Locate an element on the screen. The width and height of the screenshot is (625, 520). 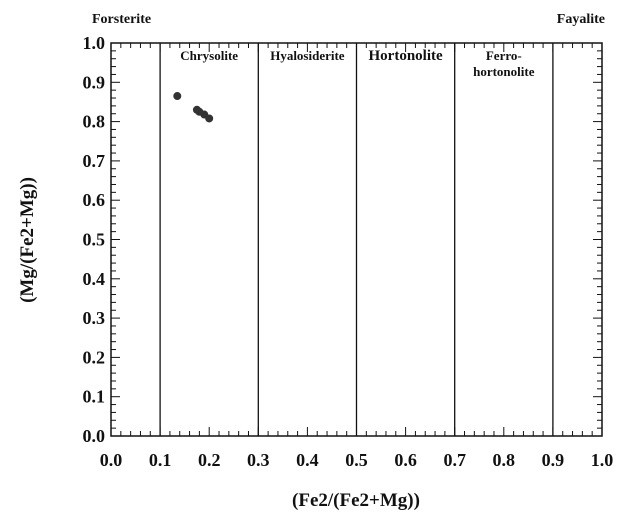
y-tick-label: 0.1 is located at coordinates (94, 397).